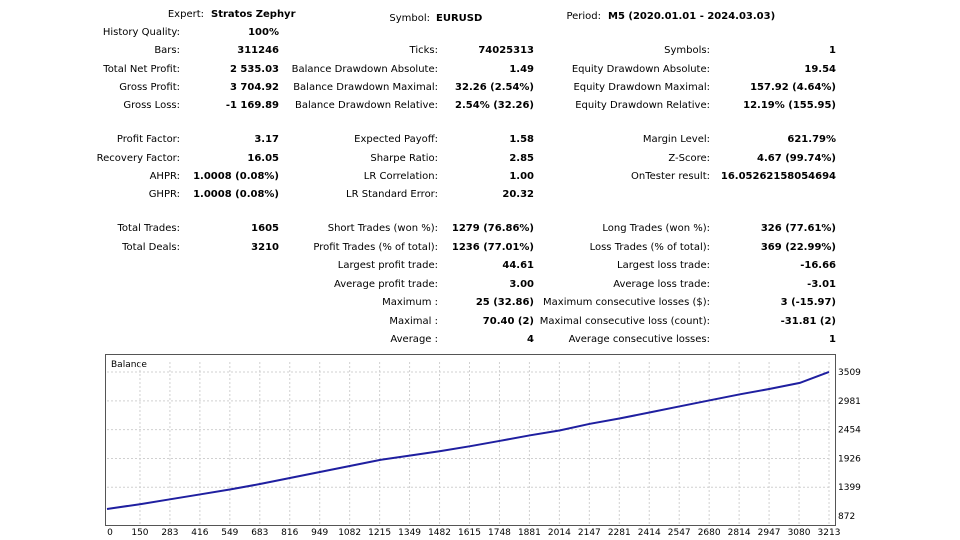  What do you see at coordinates (849, 402) in the screenshot?
I see `y-tick-label: 2981` at bounding box center [849, 402].